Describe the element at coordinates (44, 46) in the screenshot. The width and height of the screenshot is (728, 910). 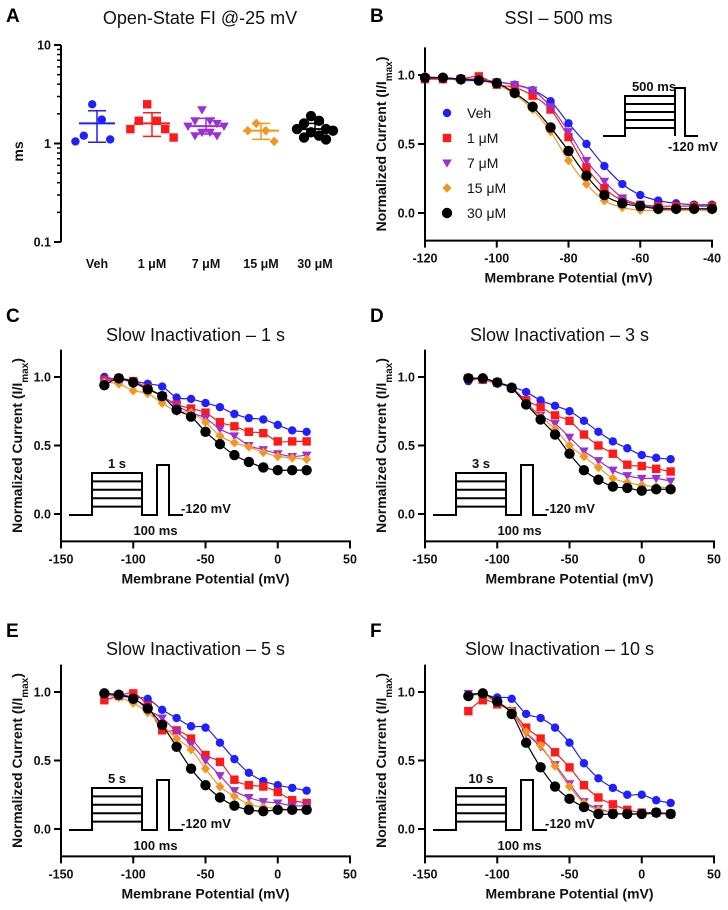
I see `y-tick-label: 10` at that location.